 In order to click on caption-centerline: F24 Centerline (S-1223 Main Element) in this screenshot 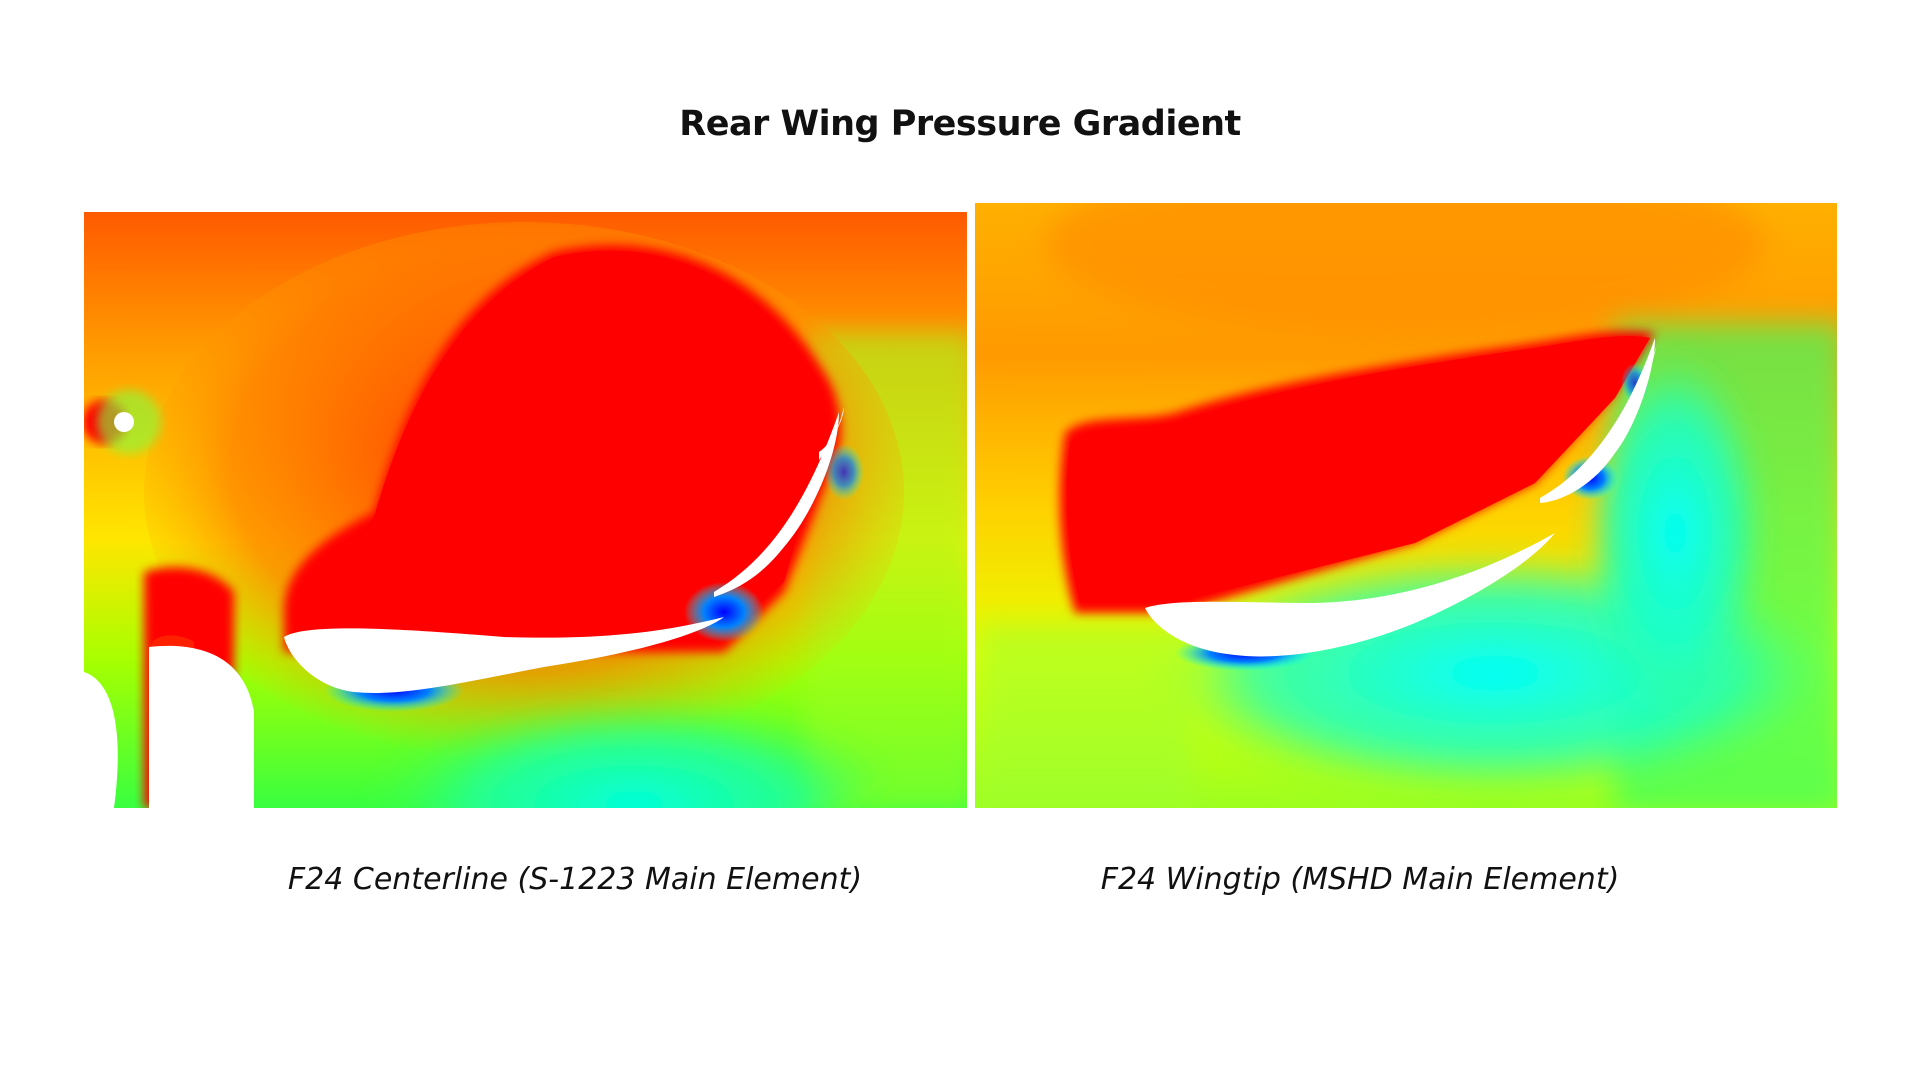, I will do `click(575, 879)`.